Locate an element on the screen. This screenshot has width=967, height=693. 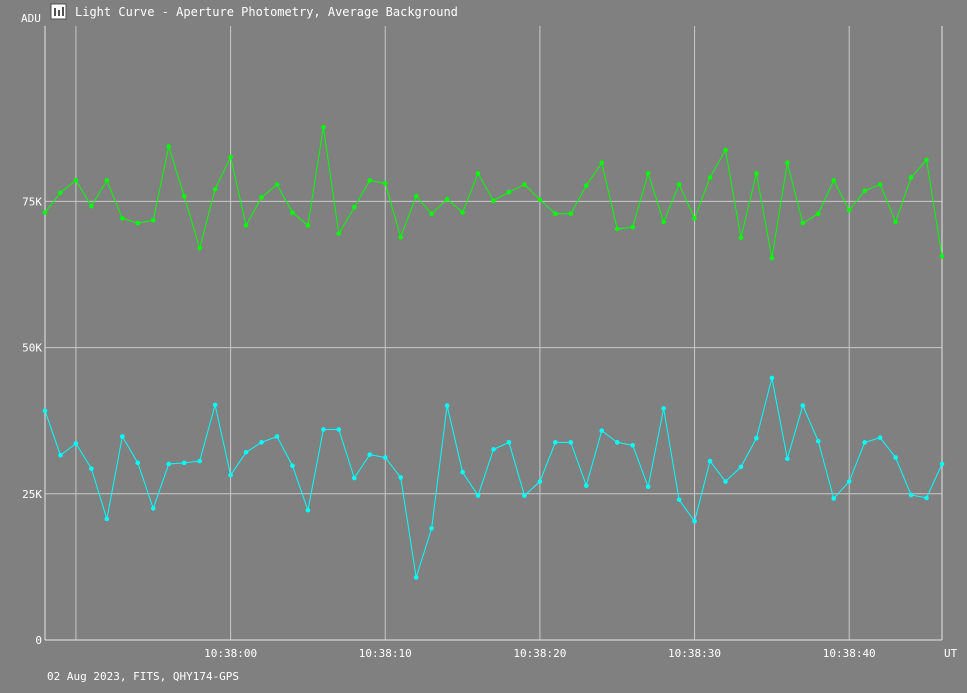
x-tick-label-1: 10:38:00 is located at coordinates (230, 653).